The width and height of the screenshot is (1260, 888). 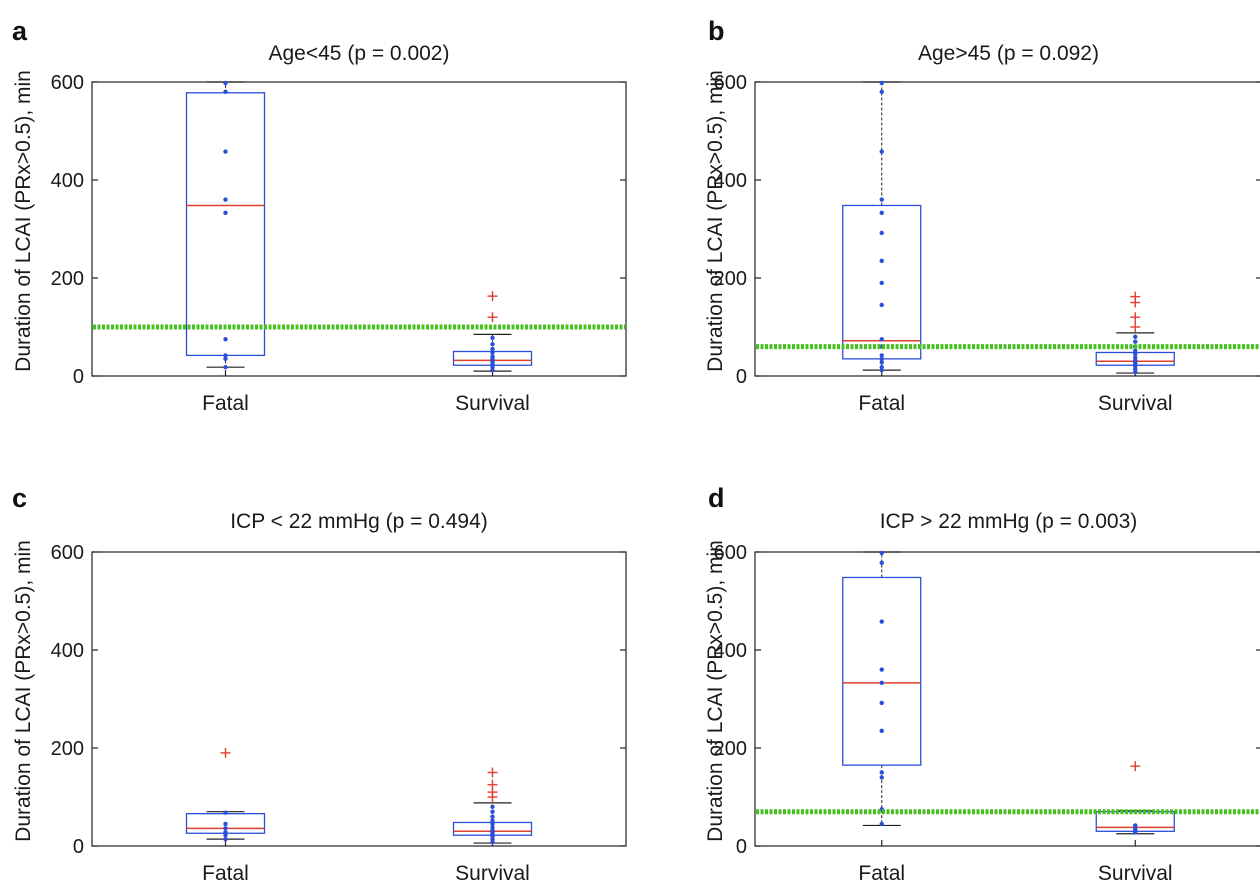 I want to click on panel-title: ICP > 22 mmHg (p = 0.003), so click(x=1009, y=521).